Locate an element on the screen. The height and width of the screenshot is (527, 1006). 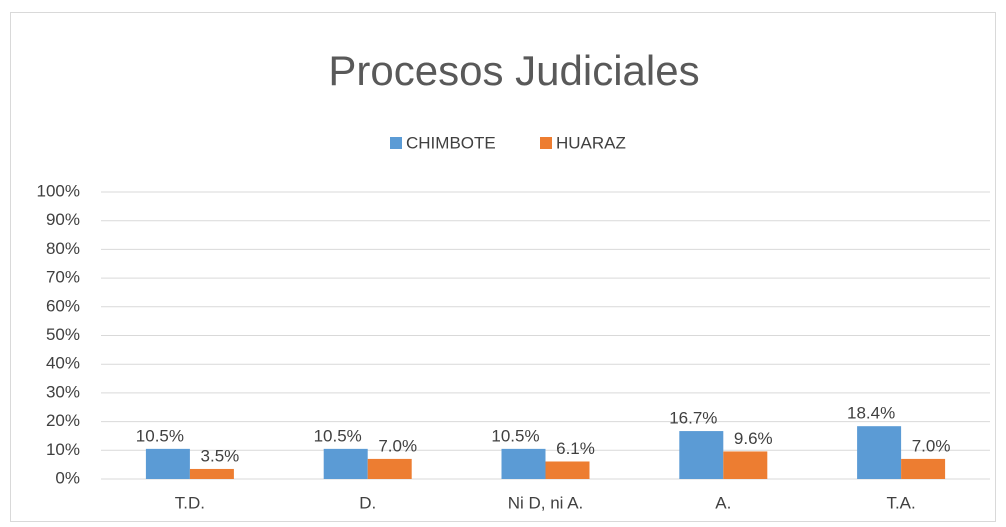
y-tick-label: 30% is located at coordinates (63, 391).